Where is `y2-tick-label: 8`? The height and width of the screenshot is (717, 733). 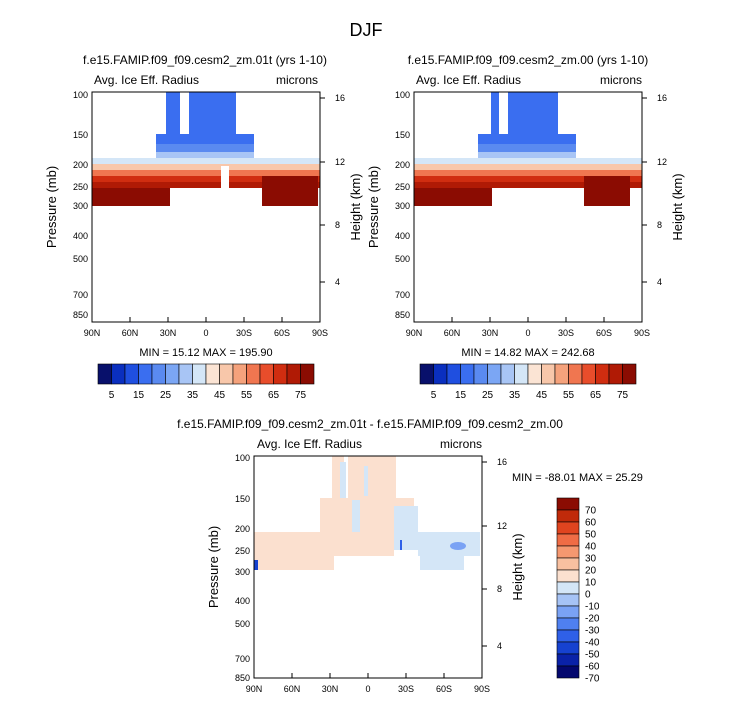 y2-tick-label: 8 is located at coordinates (337, 225).